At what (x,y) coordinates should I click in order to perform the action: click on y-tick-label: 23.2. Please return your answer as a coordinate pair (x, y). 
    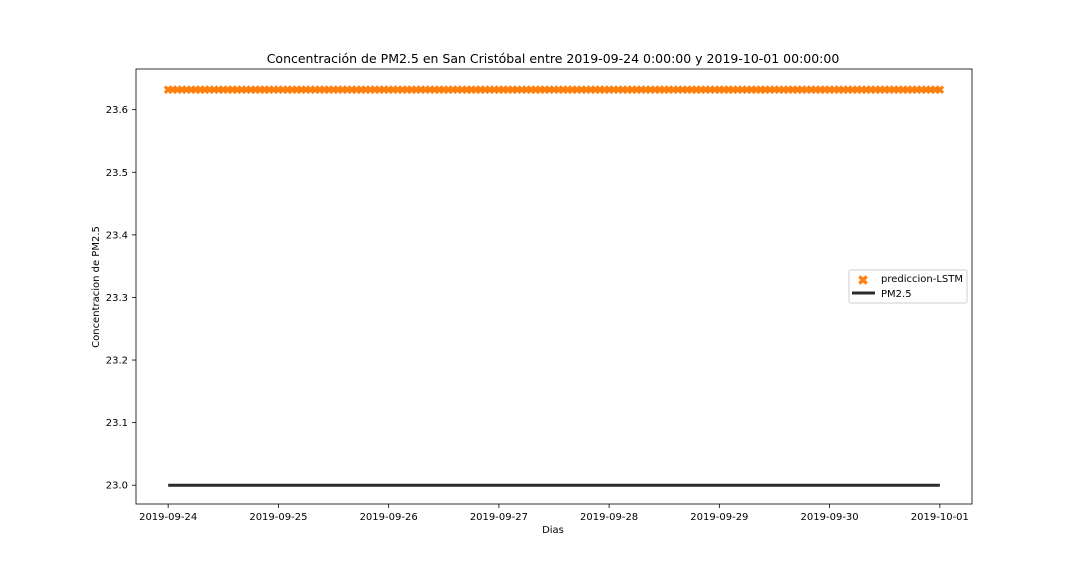
    Looking at the image, I should click on (117, 361).